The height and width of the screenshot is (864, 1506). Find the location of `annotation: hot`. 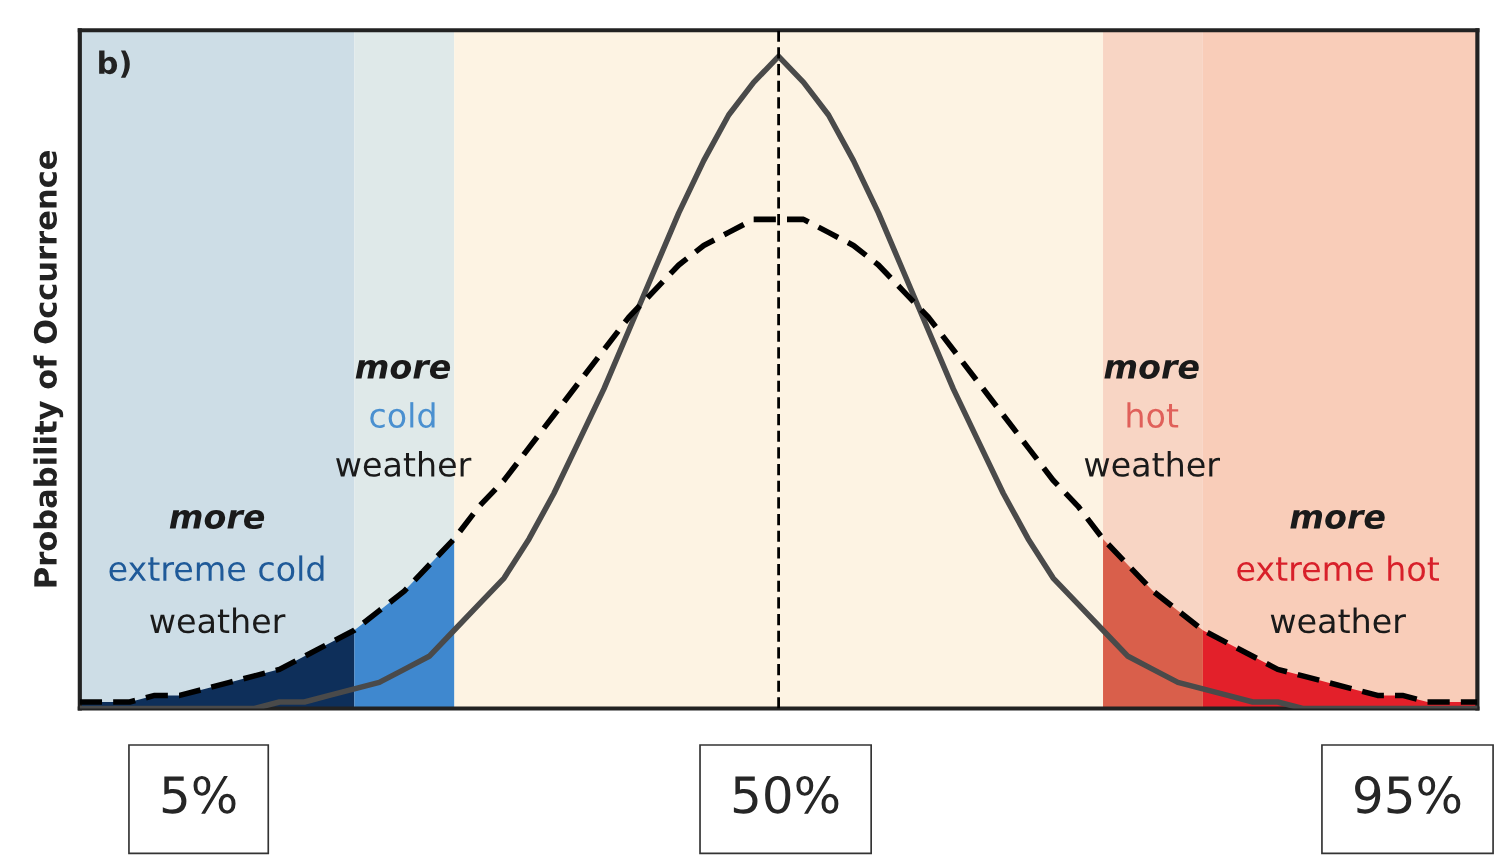

annotation: hot is located at coordinates (1153, 415).